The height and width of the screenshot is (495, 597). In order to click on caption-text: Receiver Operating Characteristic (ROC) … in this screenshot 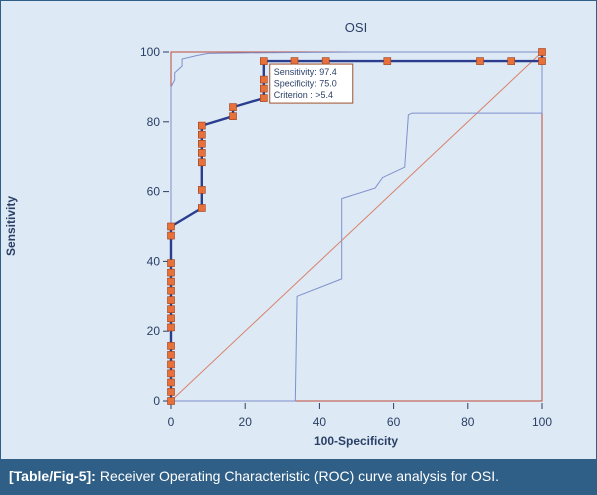, I will do `click(299, 476)`.